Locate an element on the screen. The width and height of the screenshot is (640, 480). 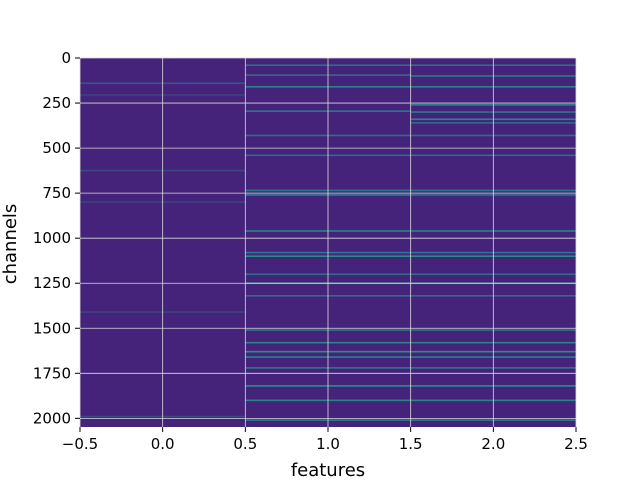
x-tick-label: 2.5 is located at coordinates (576, 444).